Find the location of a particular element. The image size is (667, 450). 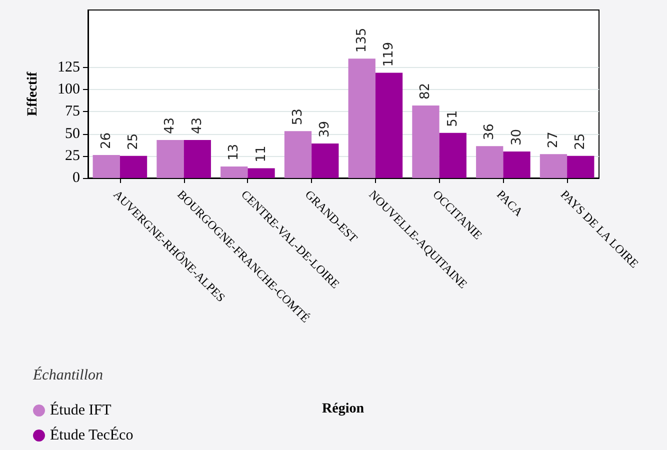

data-label: 27 is located at coordinates (553, 140).